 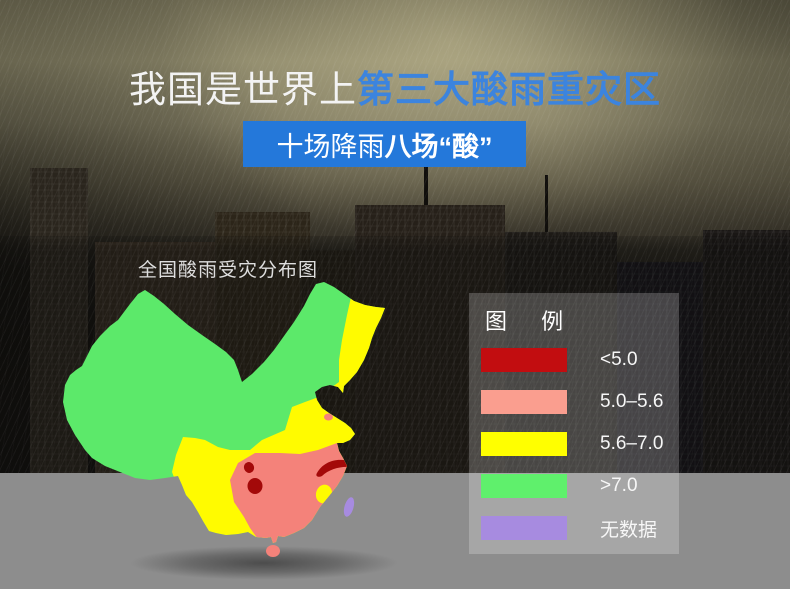 What do you see at coordinates (619, 359) in the screenshot?
I see `legend-item-label: <5.0` at bounding box center [619, 359].